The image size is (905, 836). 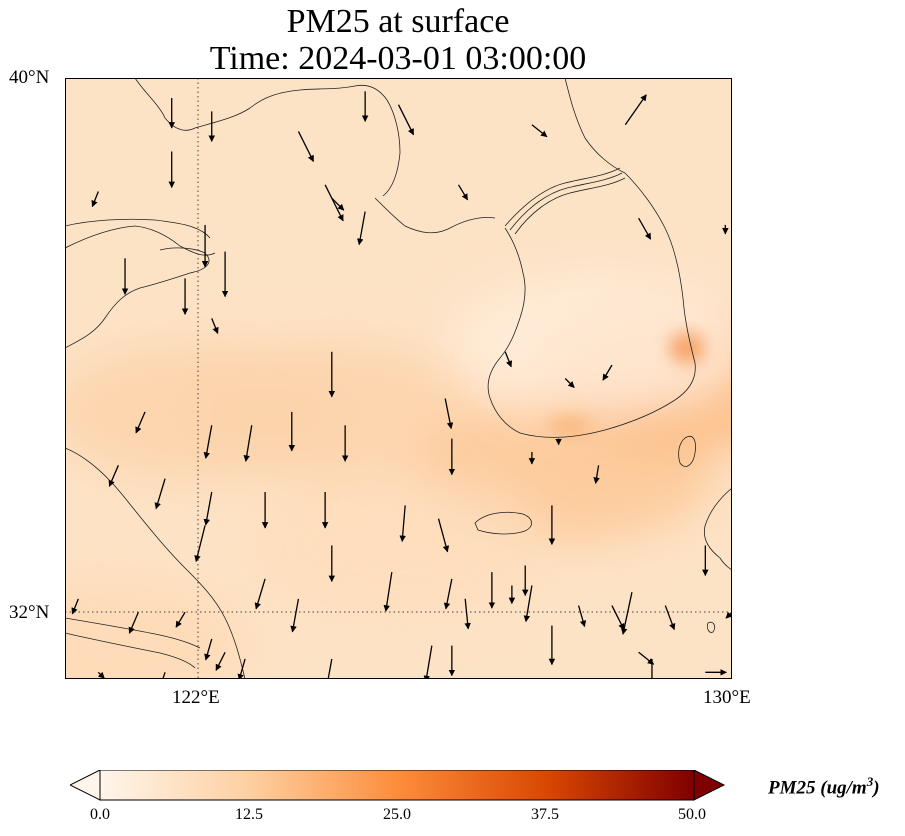 I want to click on hotspot-east-coast, so click(x=687, y=348).